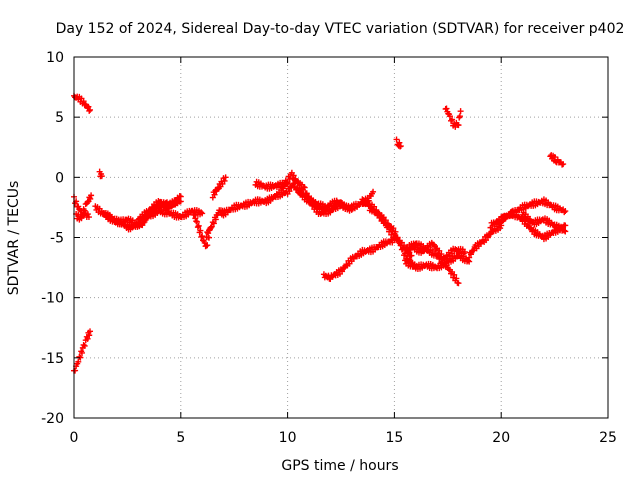 The width and height of the screenshot is (640, 480). Describe the element at coordinates (501, 438) in the screenshot. I see `x-tick-label: 20` at that location.